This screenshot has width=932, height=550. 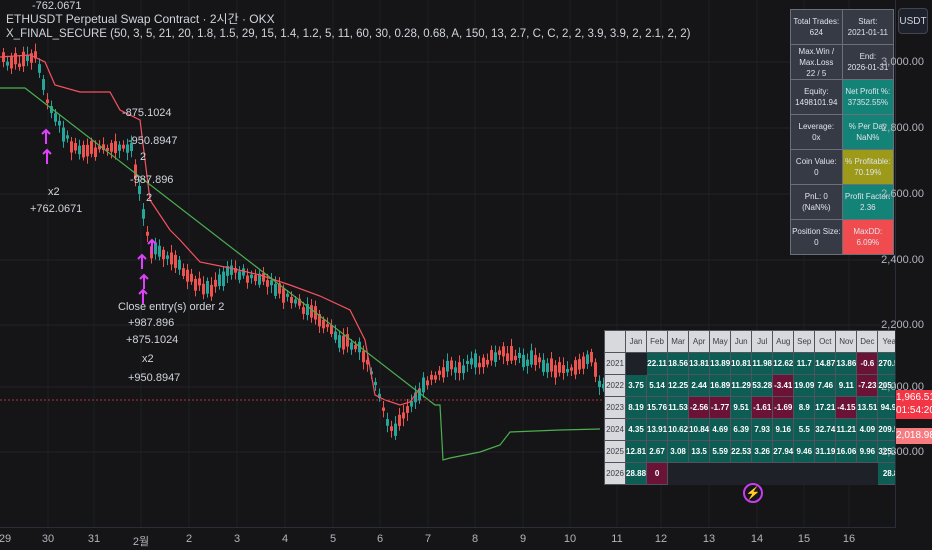 I want to click on month-cell: 4.35, so click(x=636, y=429).